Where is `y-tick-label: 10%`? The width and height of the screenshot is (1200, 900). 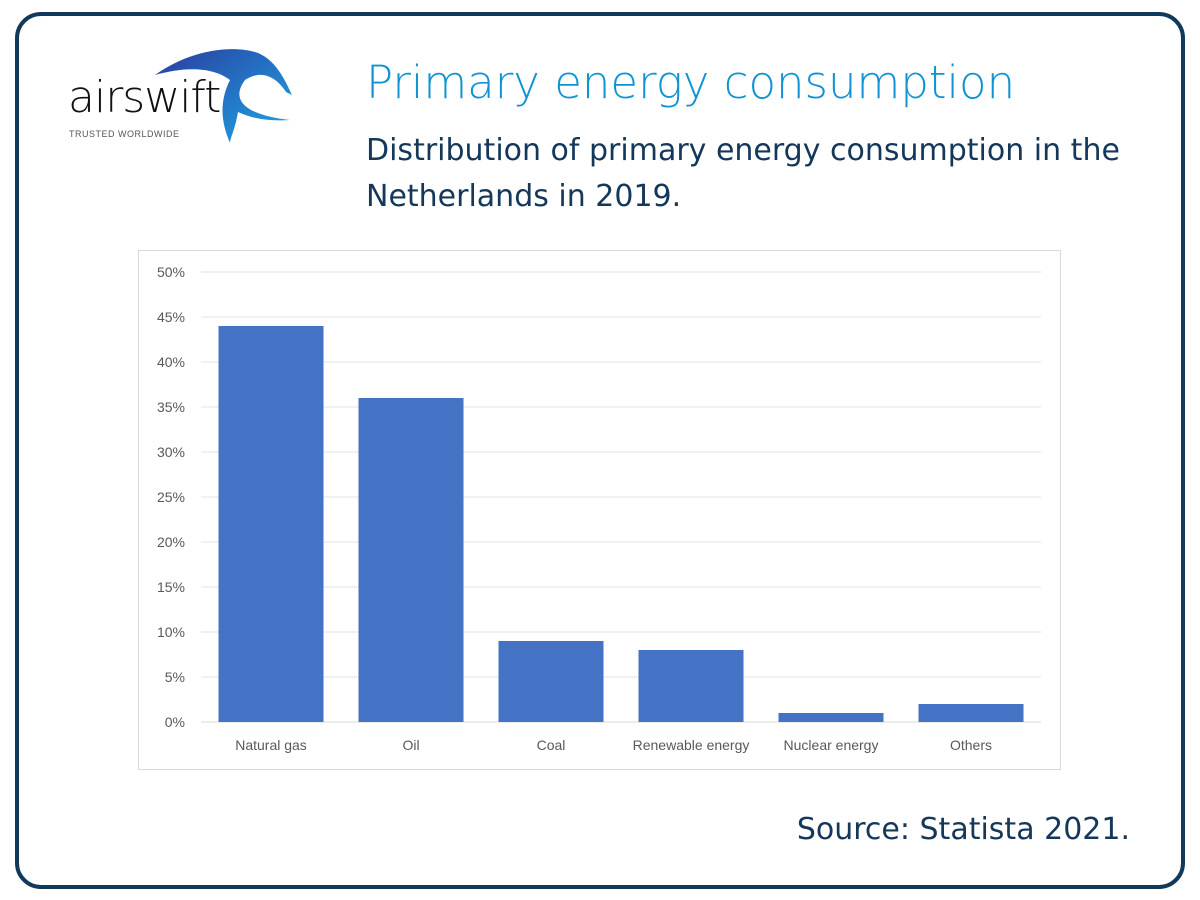 y-tick-label: 10% is located at coordinates (171, 632).